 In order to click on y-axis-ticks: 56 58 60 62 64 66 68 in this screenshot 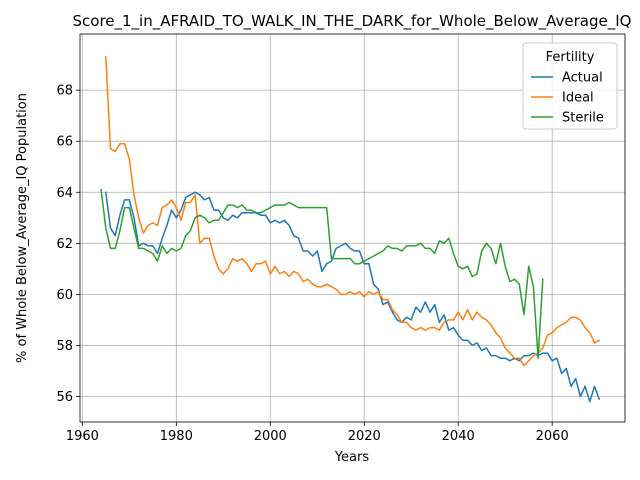, I will do `click(68, 244)`.